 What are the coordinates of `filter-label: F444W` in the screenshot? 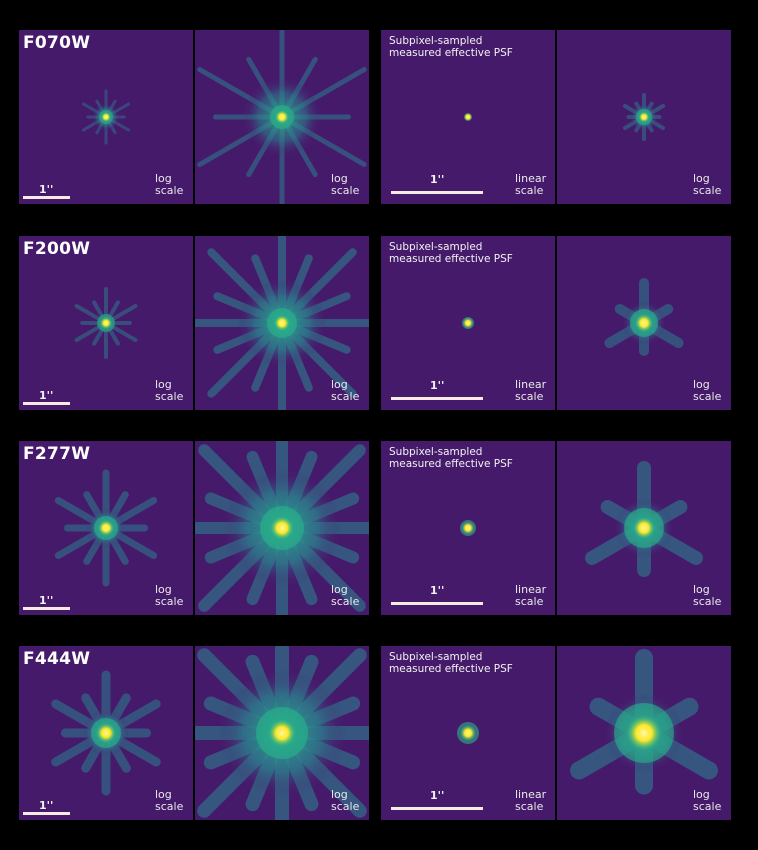 It's located at (57, 659).